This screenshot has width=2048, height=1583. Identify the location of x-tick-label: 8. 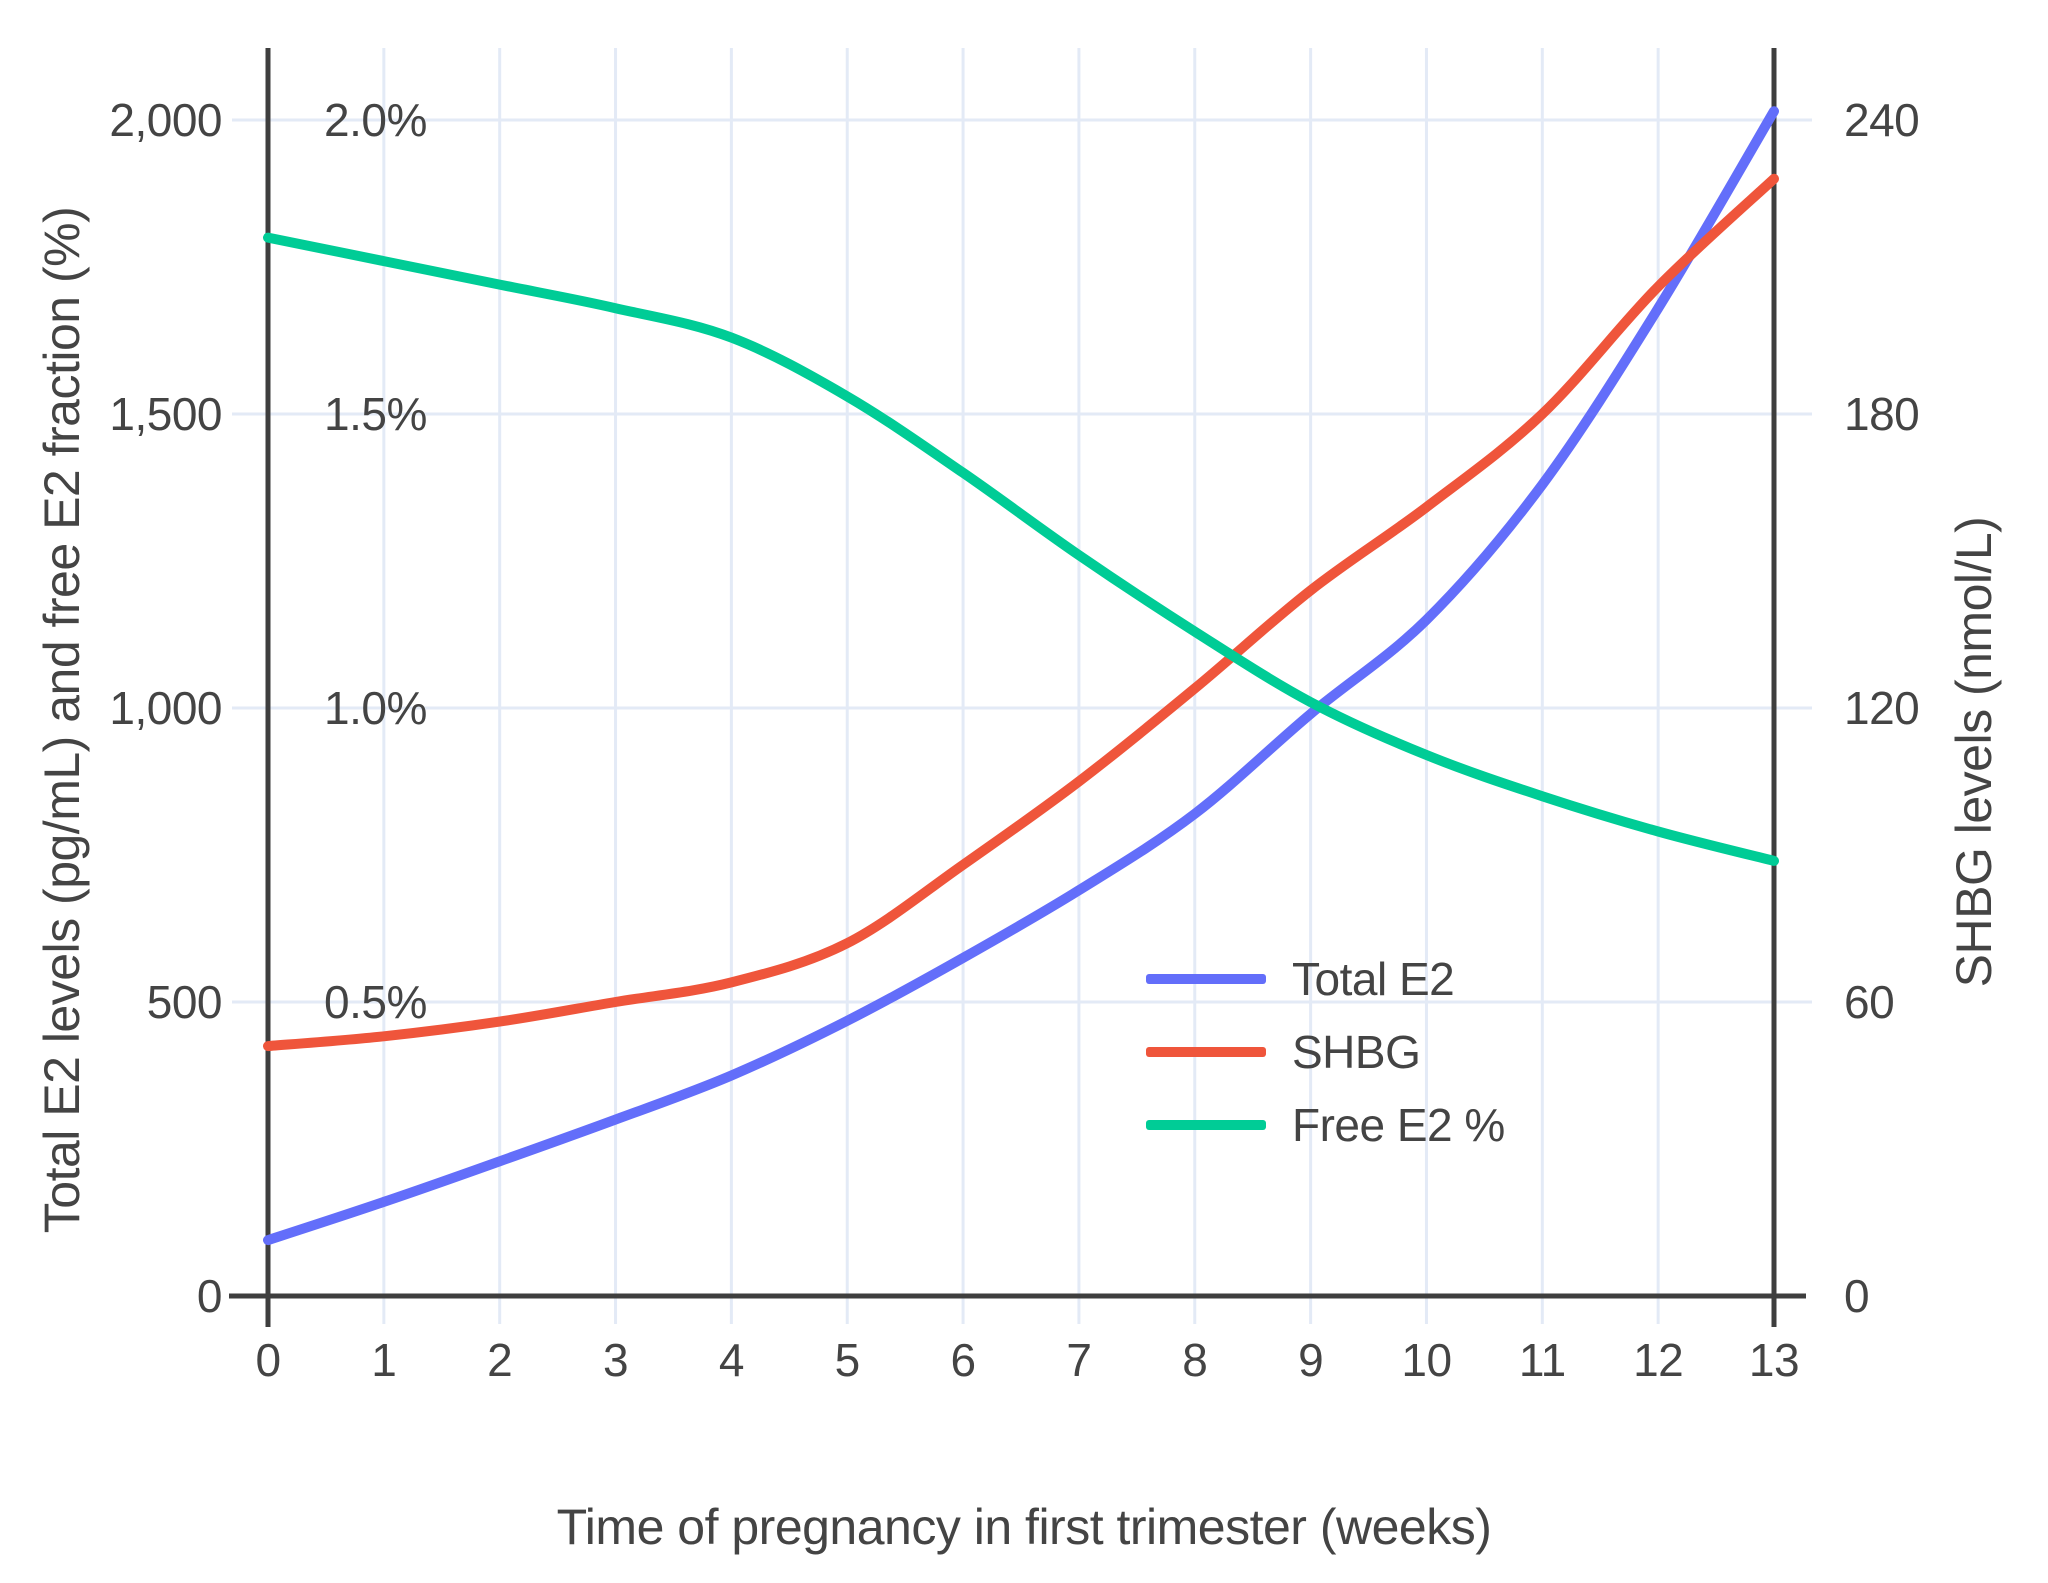
(1194, 1360).